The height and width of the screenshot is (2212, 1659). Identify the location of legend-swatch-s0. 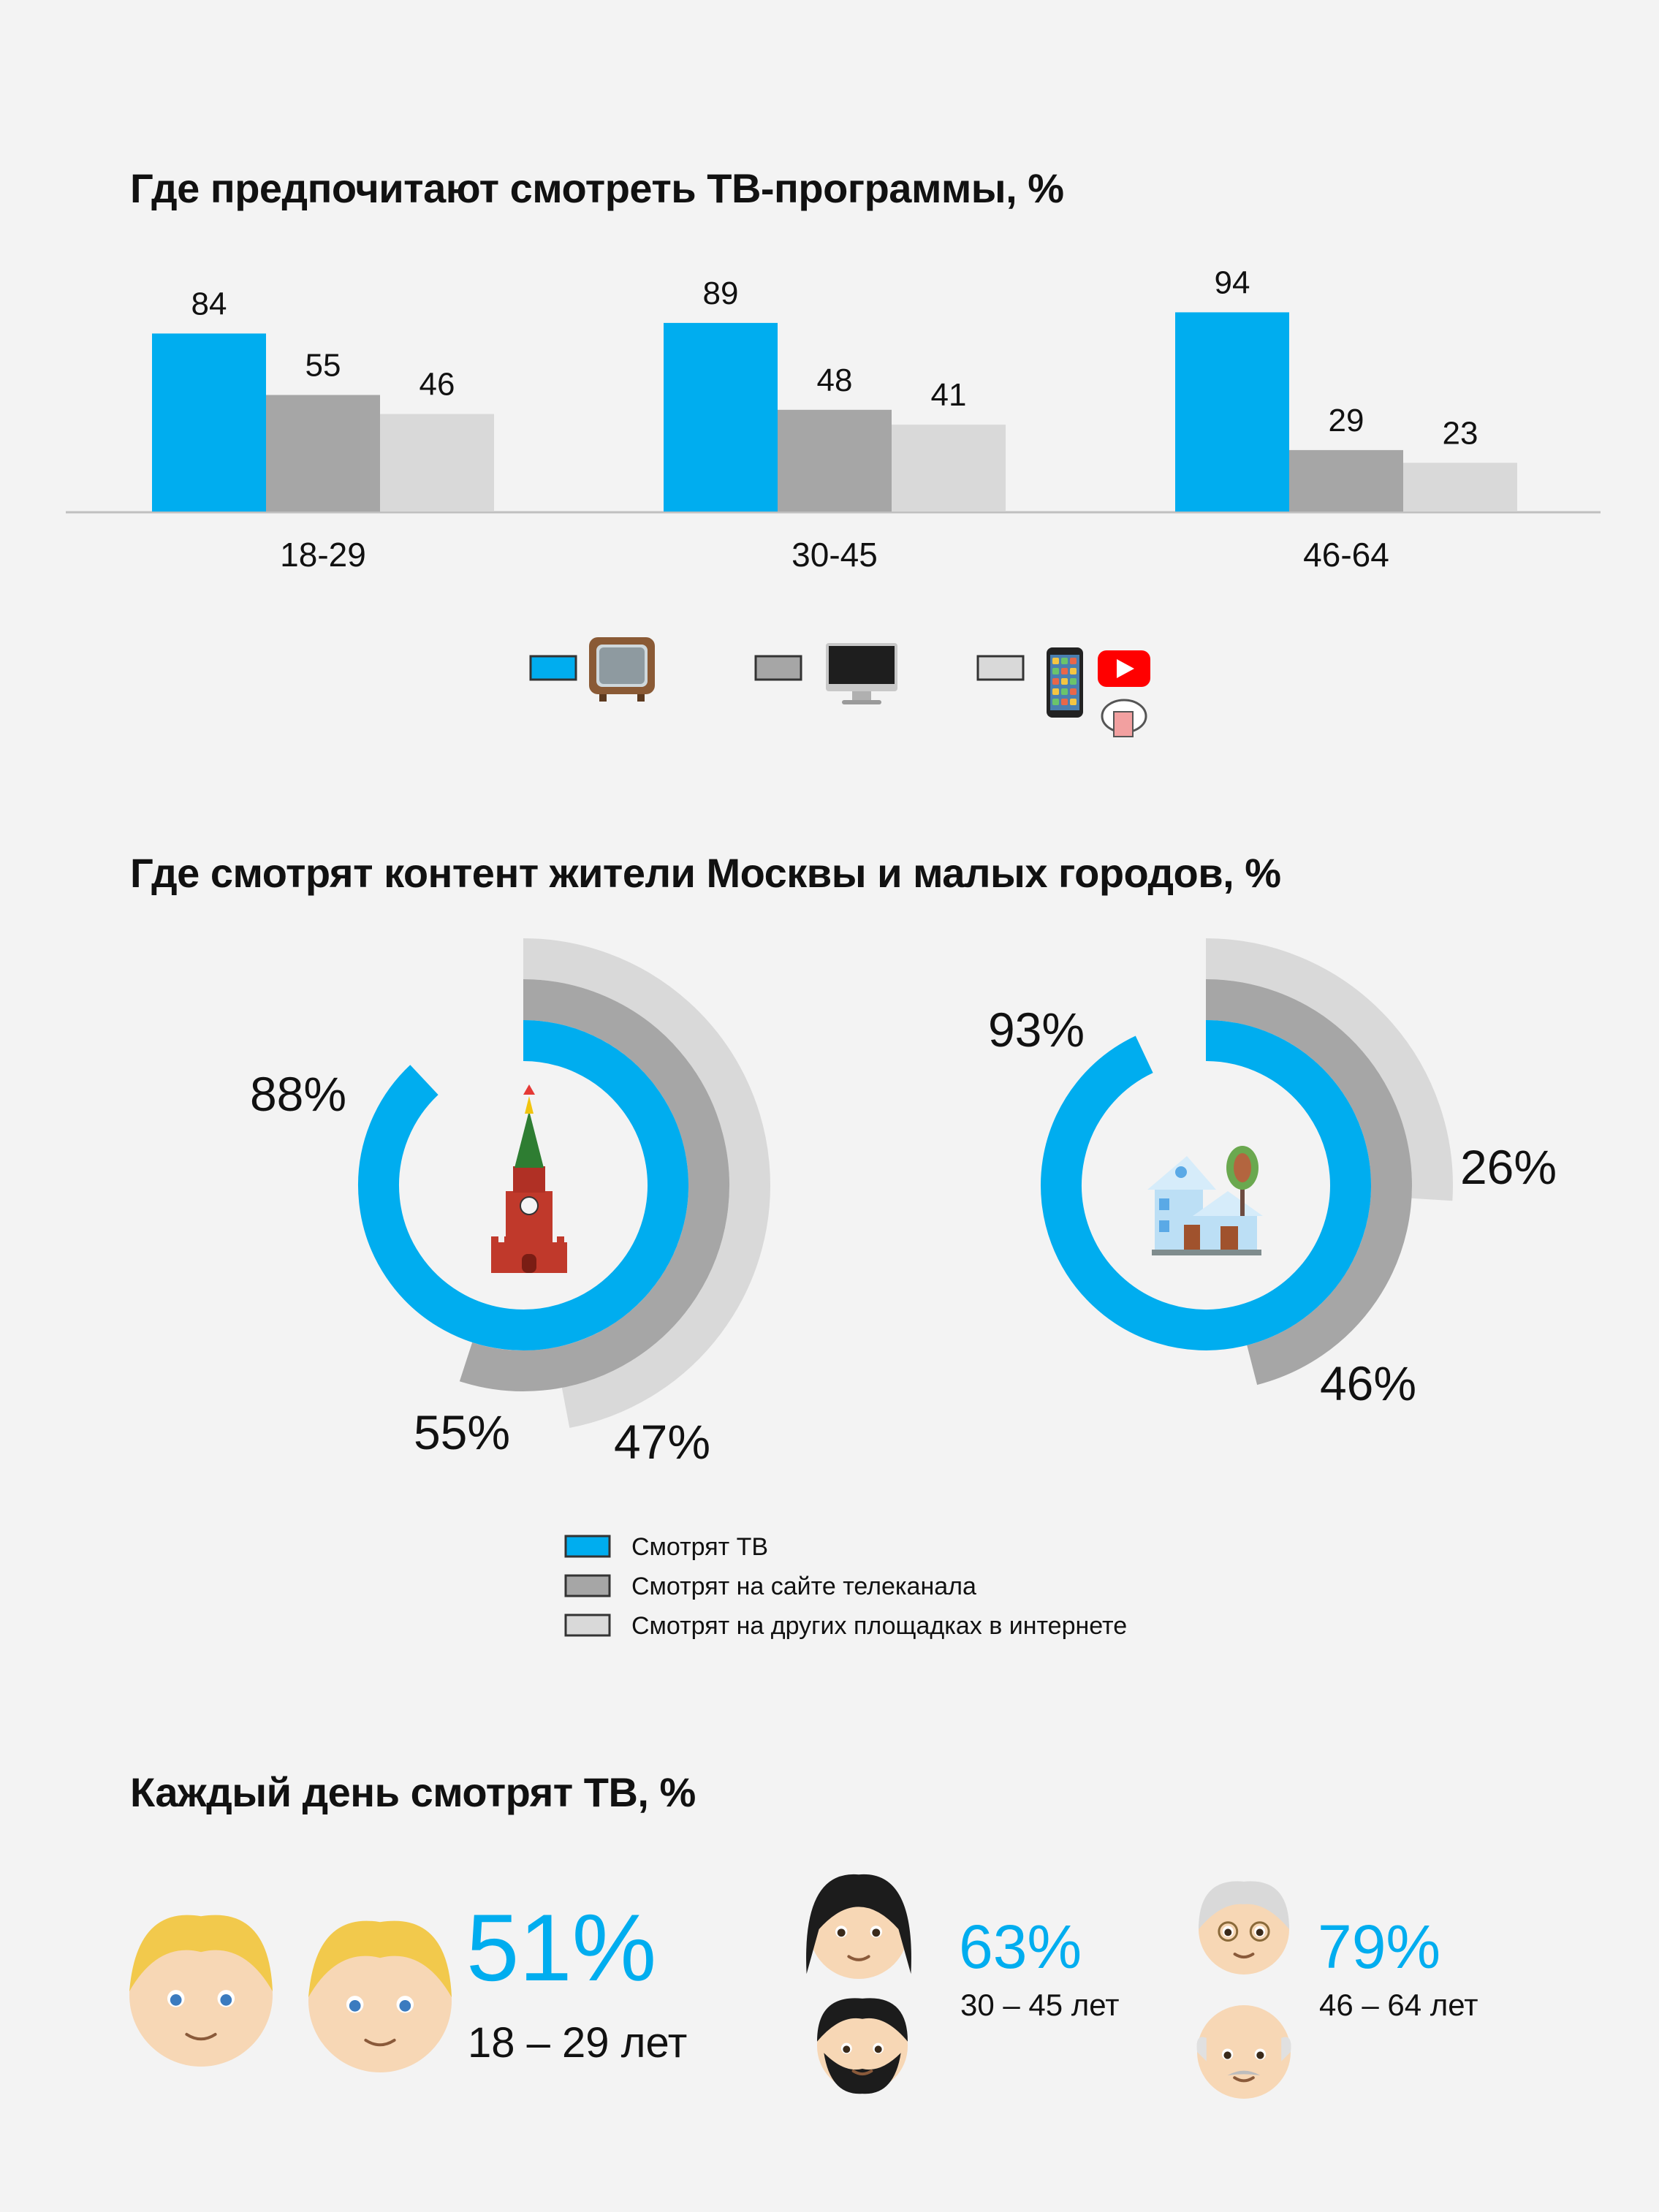
(553, 668).